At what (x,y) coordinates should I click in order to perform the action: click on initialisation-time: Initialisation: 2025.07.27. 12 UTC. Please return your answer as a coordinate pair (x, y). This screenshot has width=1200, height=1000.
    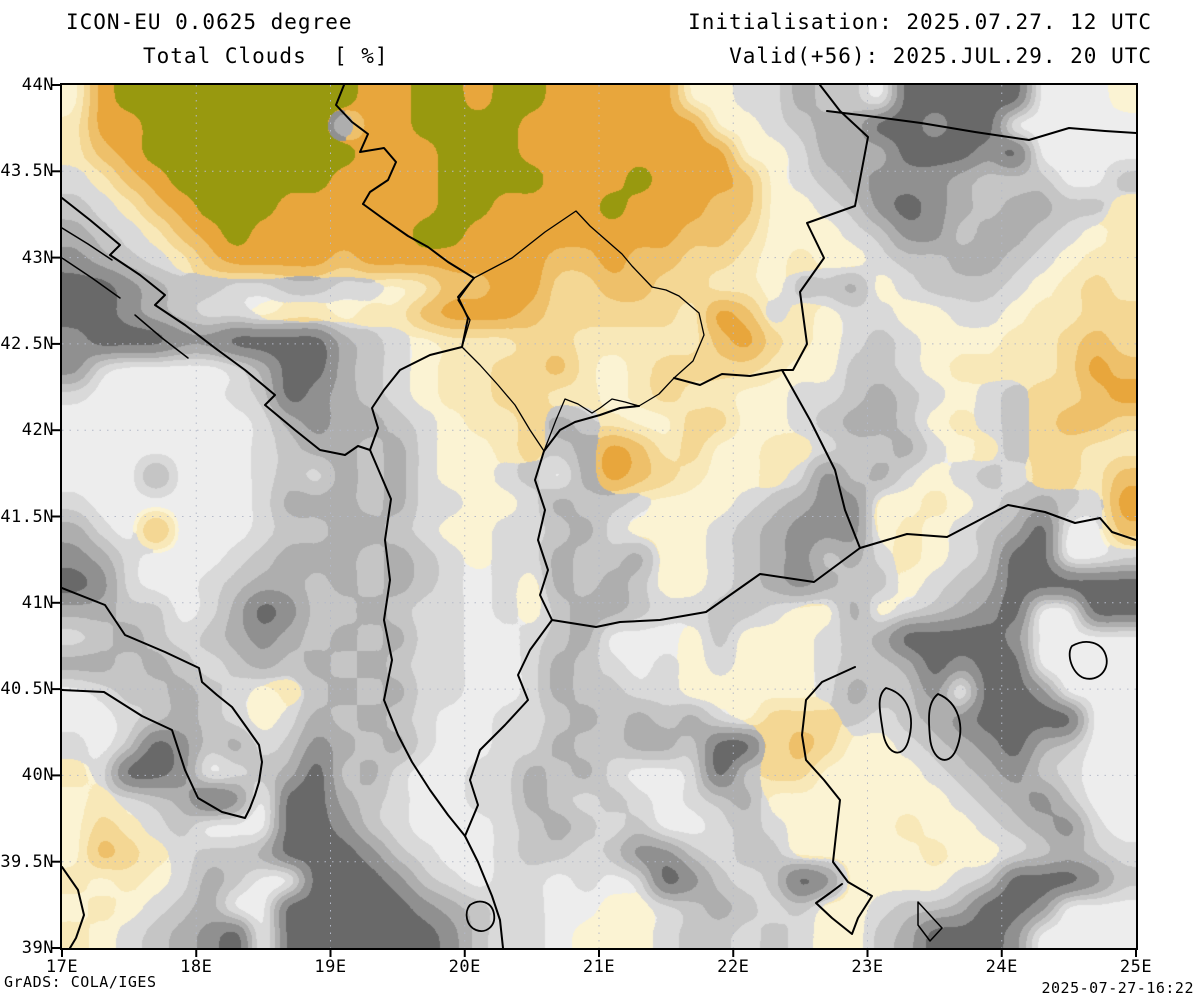
    Looking at the image, I should click on (920, 22).